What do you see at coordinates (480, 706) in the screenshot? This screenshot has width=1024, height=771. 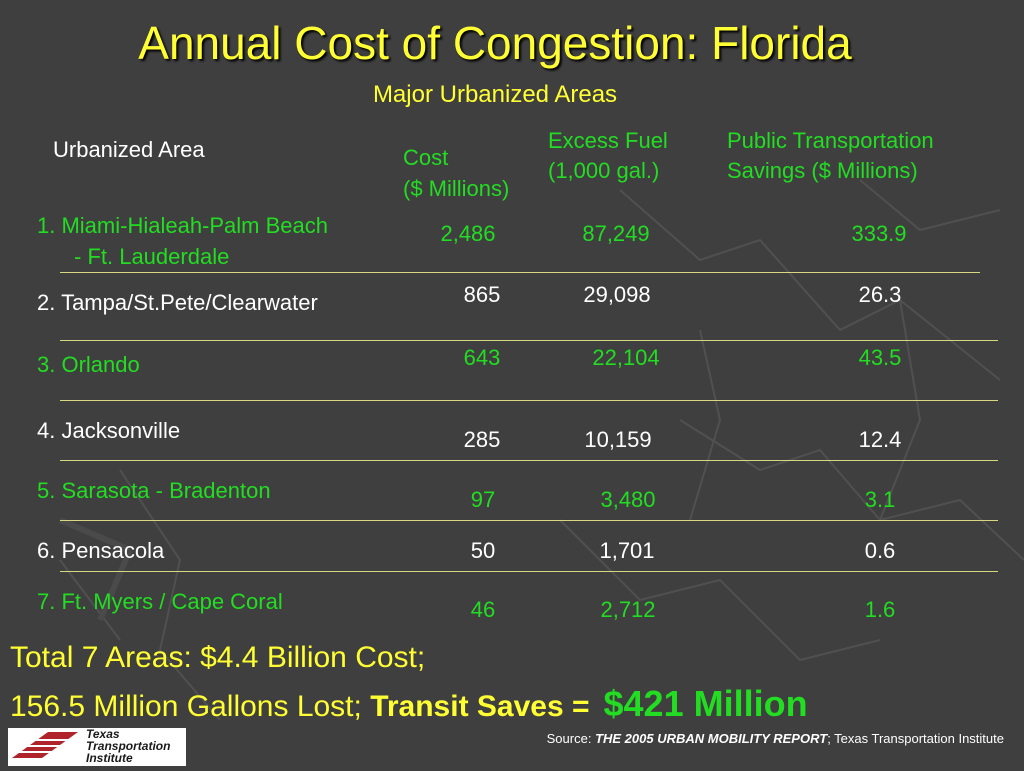 I see `summary-transit-saves: Transit Saves =` at bounding box center [480, 706].